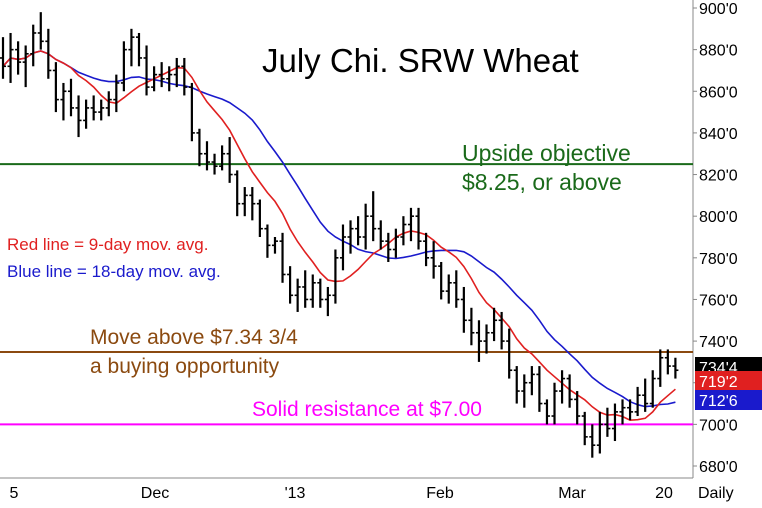 The image size is (762, 508). I want to click on annotation-move-above-line1: Move above $7.34 3/4, so click(194, 337).